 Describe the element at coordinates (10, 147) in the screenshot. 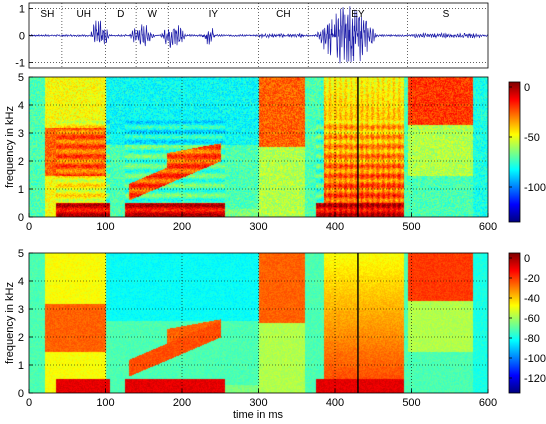

I see `top-y-axis-label: frequency in kHz` at that location.